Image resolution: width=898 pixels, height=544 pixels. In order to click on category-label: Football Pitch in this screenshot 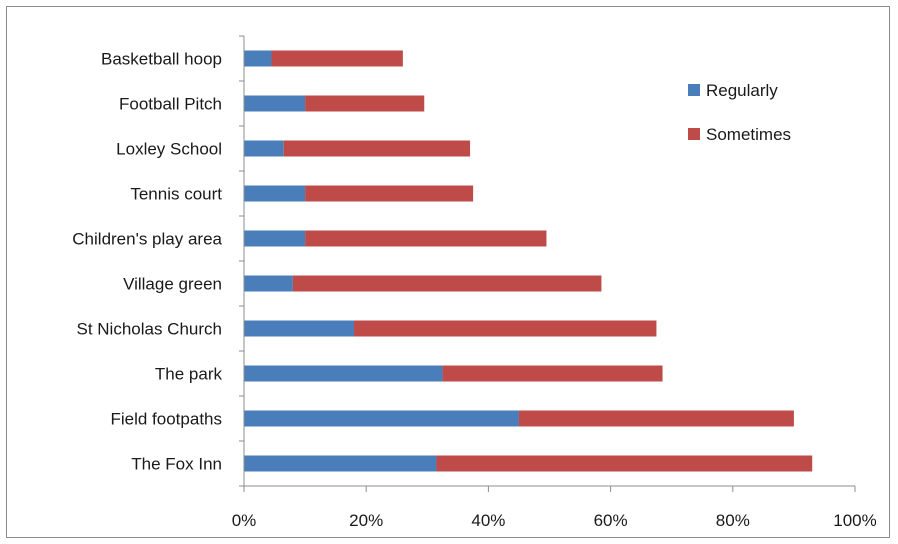, I will do `click(170, 104)`.